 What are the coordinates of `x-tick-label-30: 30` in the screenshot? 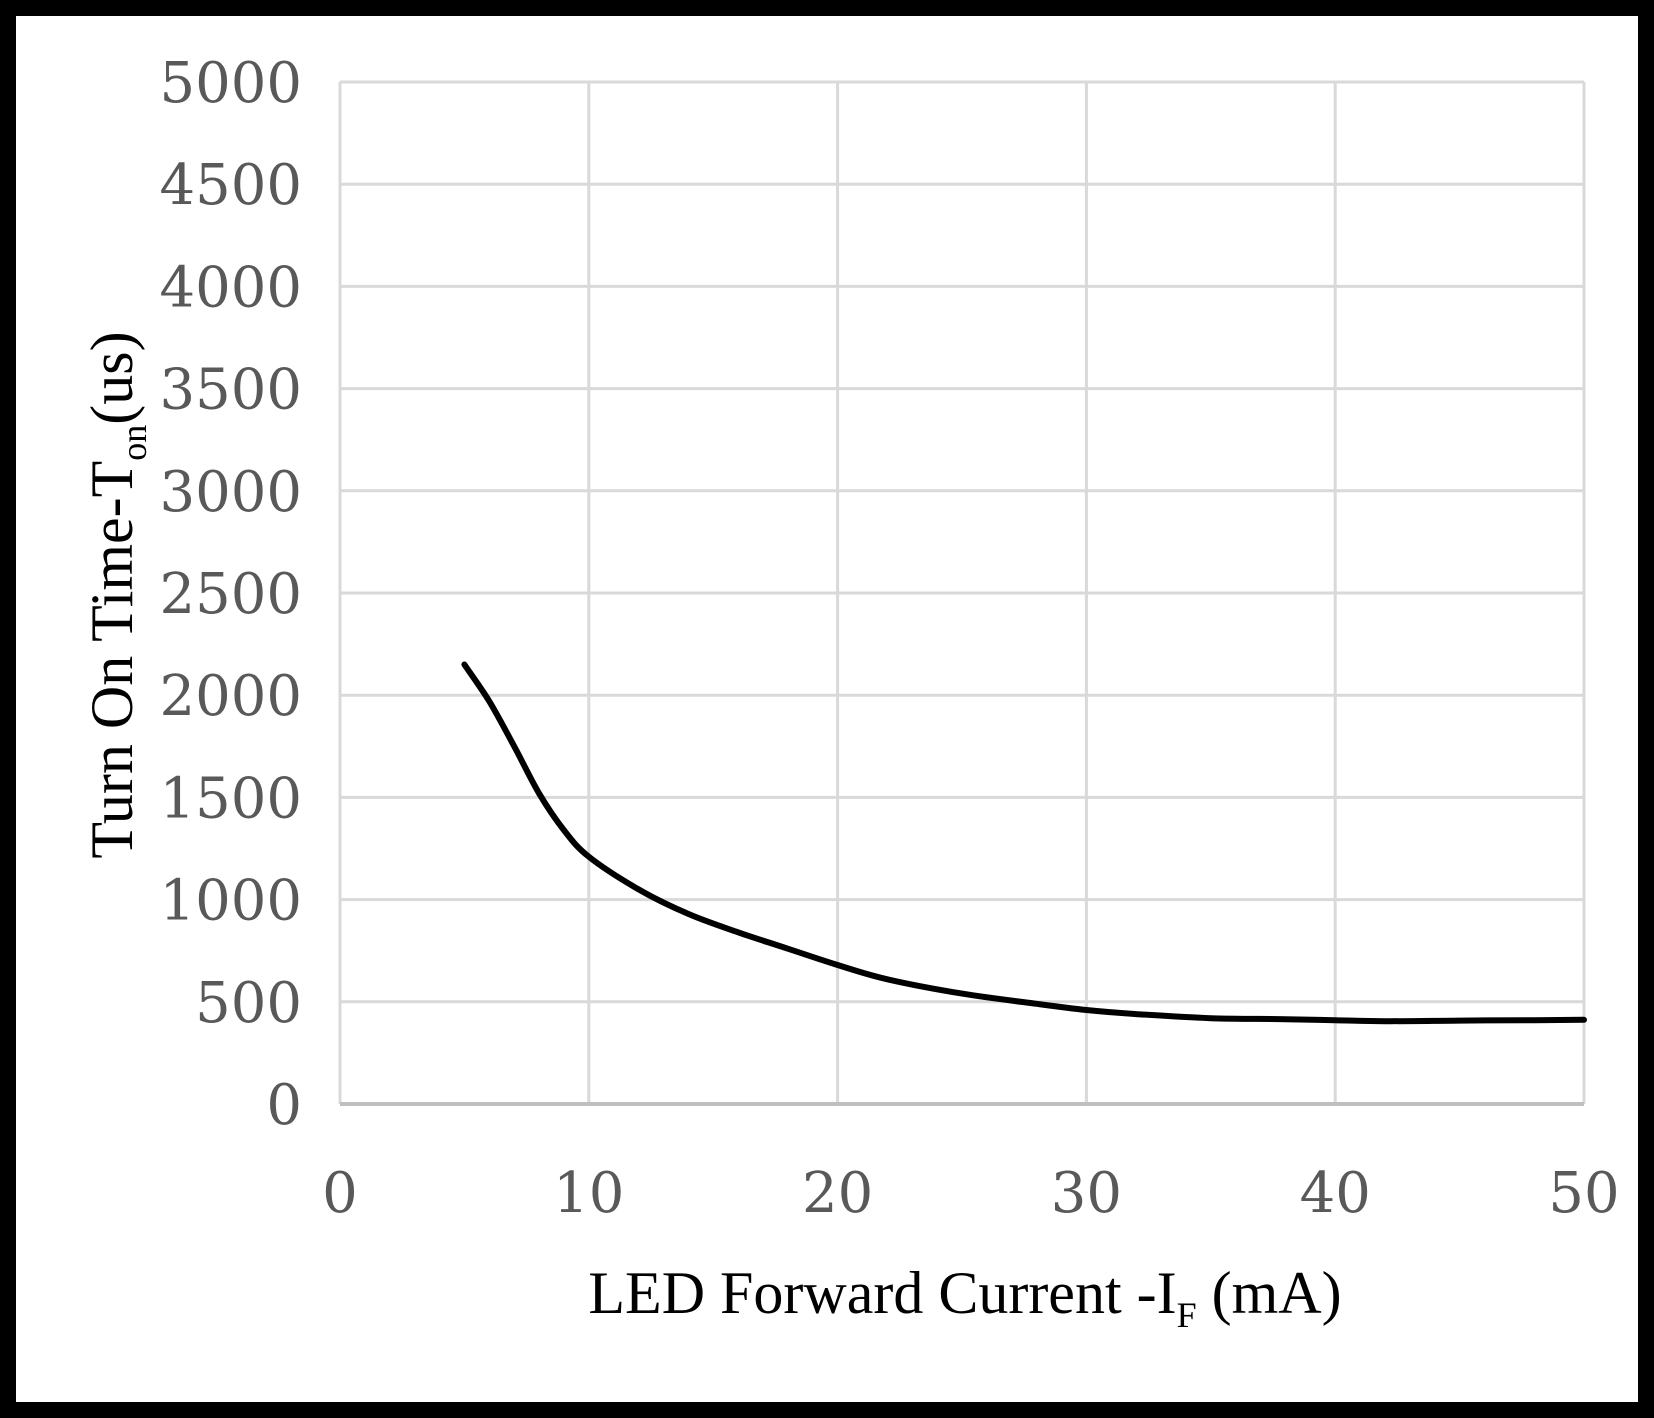 It's located at (1086, 1193).